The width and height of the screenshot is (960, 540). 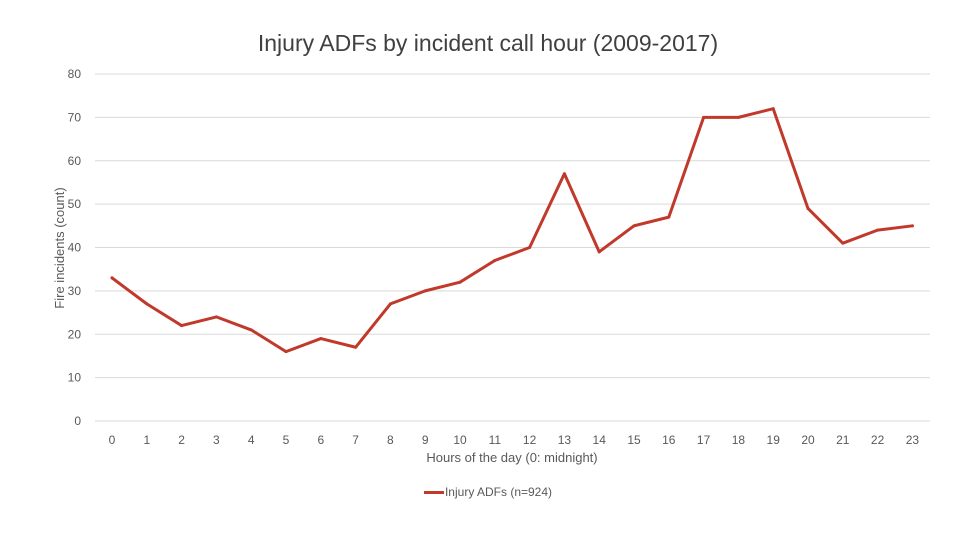 I want to click on x-tick-label: 4, so click(x=251, y=440).